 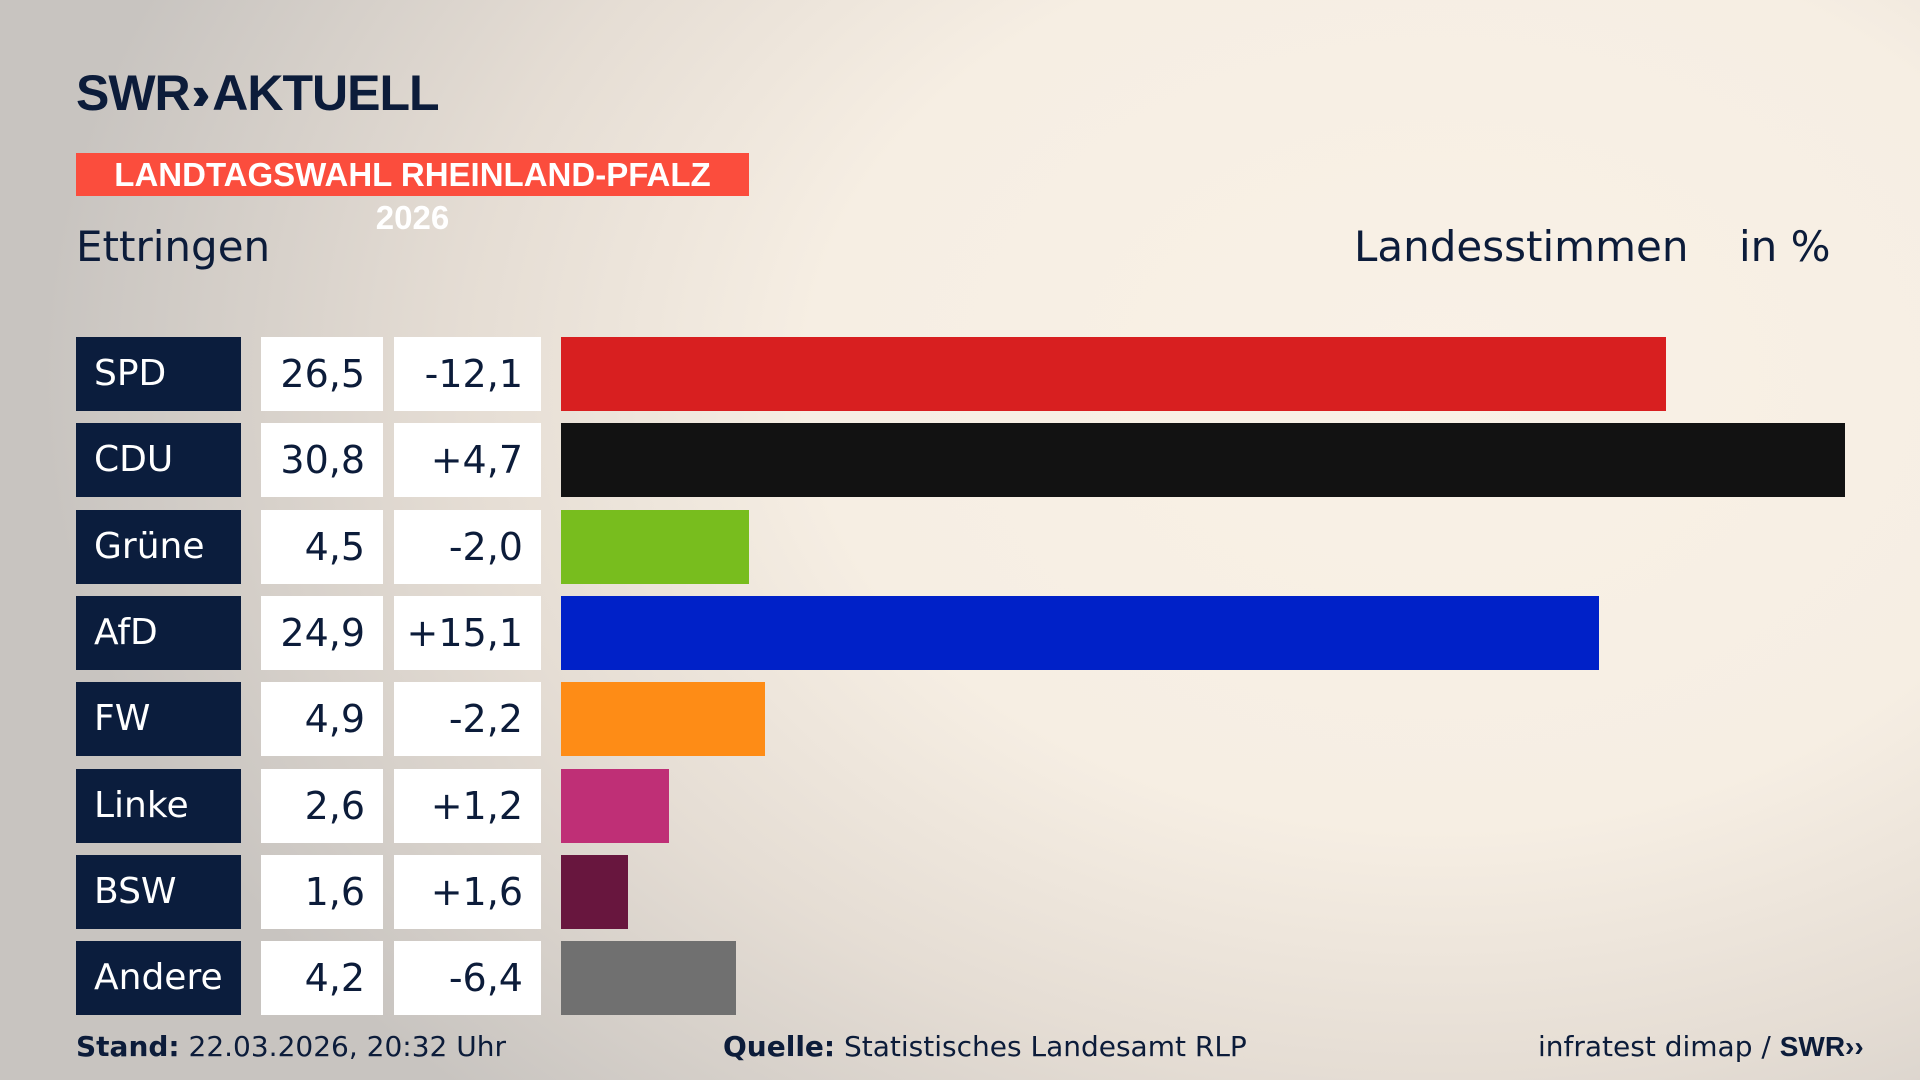 I want to click on election-banner: LANDTAGSWAHL RHEINLAND-PFALZ 2026, so click(x=412, y=194).